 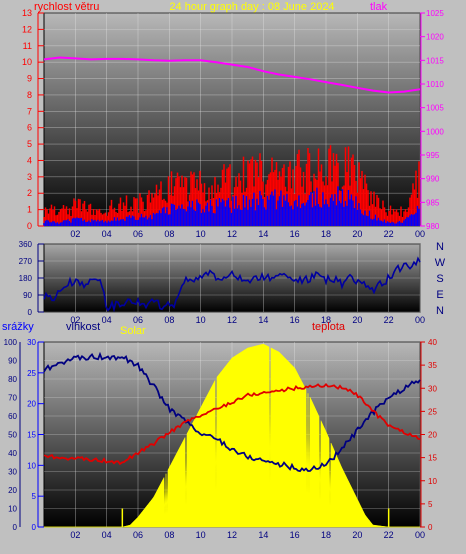 What do you see at coordinates (34, 527) in the screenshot?
I see `rain-y-tick-label: 0` at bounding box center [34, 527].